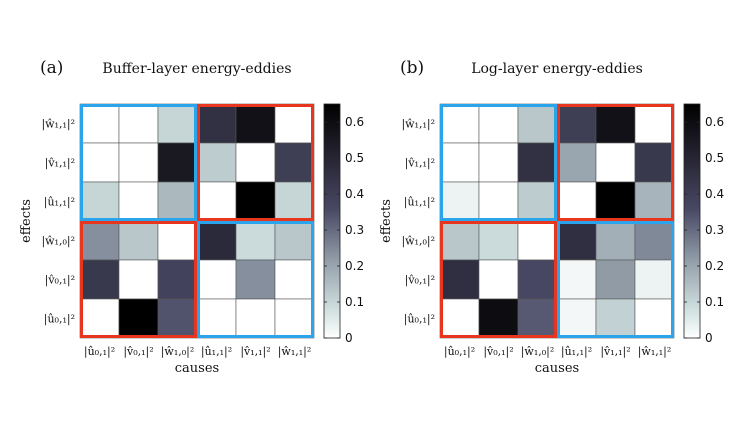  What do you see at coordinates (58, 242) in the screenshot?
I see `y-tick-label: |ŵ₁,₀|²` at bounding box center [58, 242].